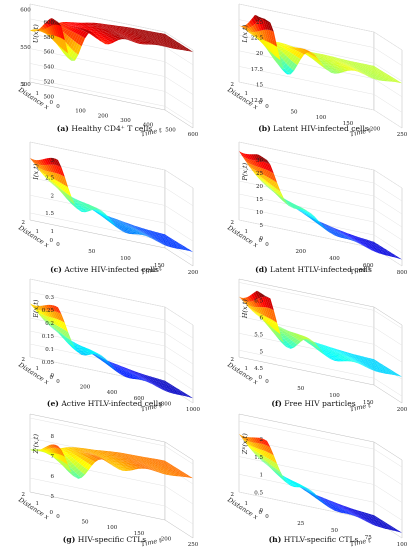 The width and height of the screenshot is (418, 554). Describe the element at coordinates (36, 171) in the screenshot. I see `z-axis-label: I(x,t)` at that location.